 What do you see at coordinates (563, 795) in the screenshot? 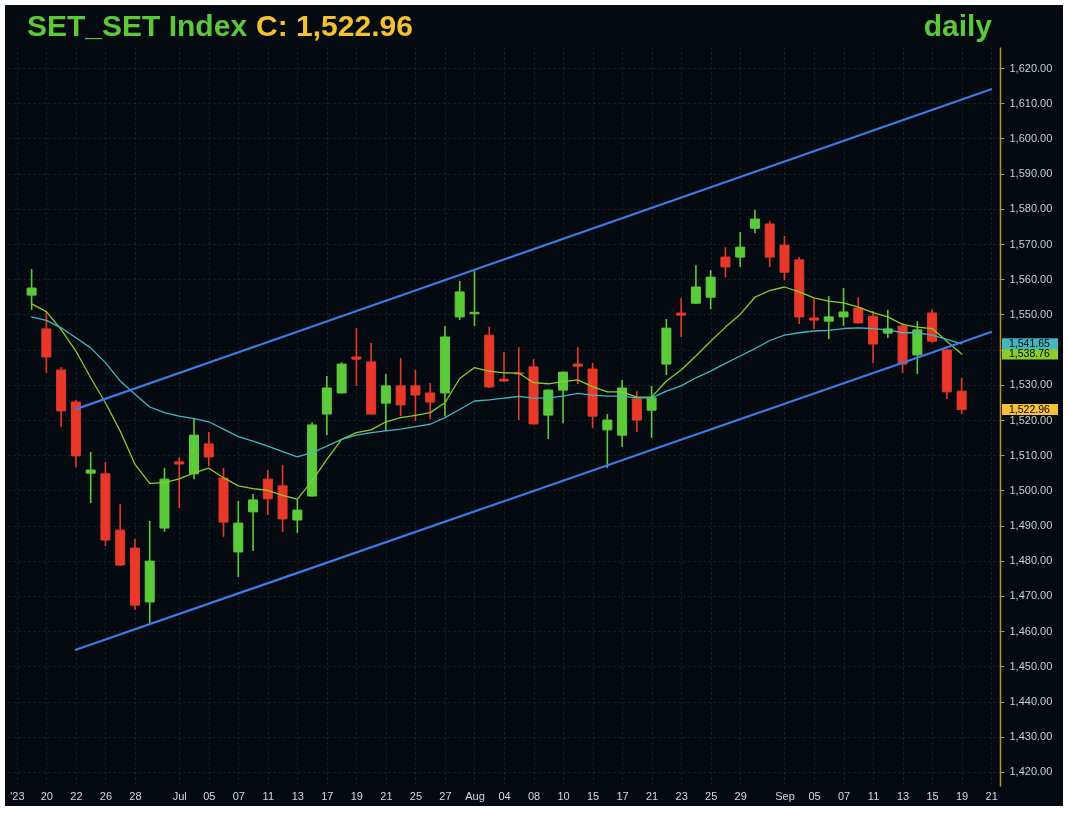
I see `x-tick-label: 10` at bounding box center [563, 795].